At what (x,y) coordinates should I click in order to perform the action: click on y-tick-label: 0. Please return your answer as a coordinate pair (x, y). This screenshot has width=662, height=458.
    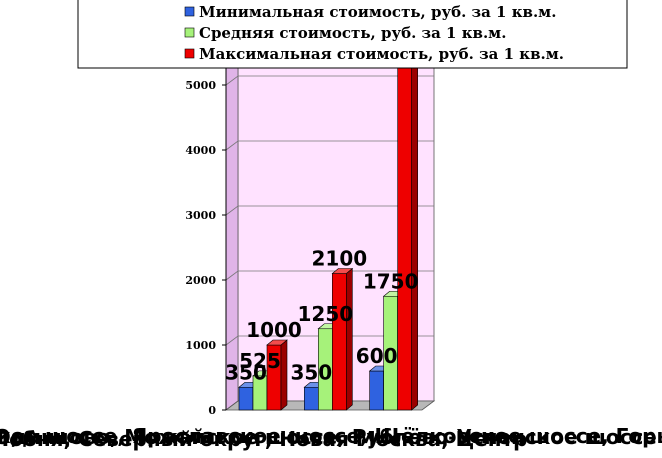
    Looking at the image, I should click on (212, 410).